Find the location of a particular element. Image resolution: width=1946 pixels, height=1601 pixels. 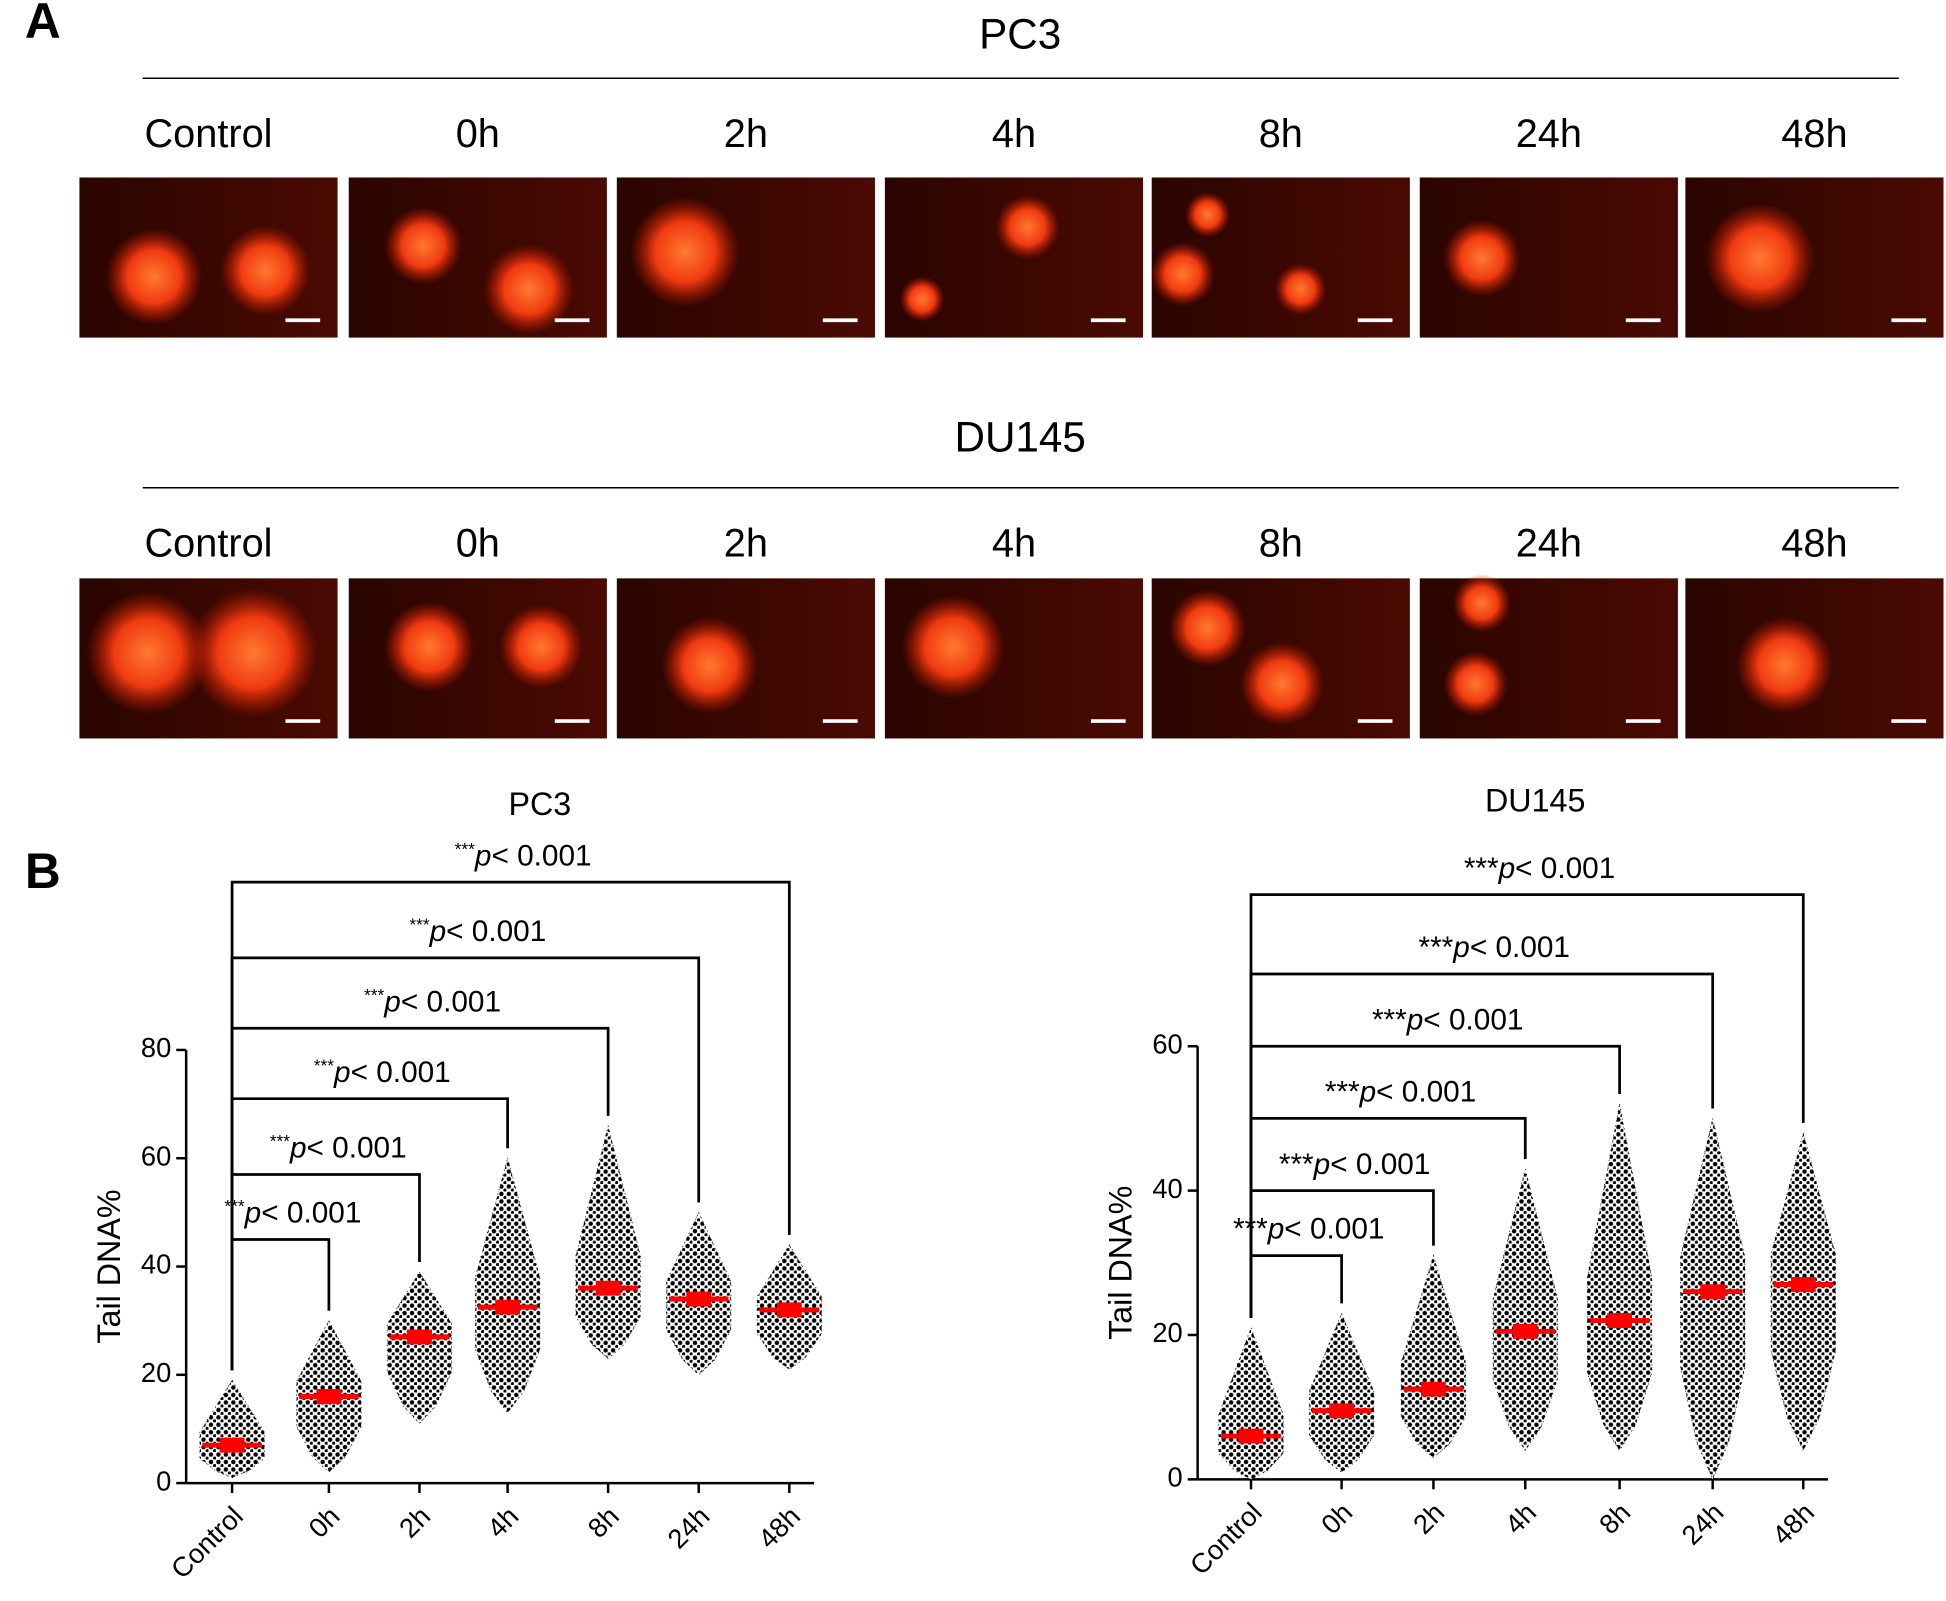

x-tick-label: 0h is located at coordinates (323, 1521).